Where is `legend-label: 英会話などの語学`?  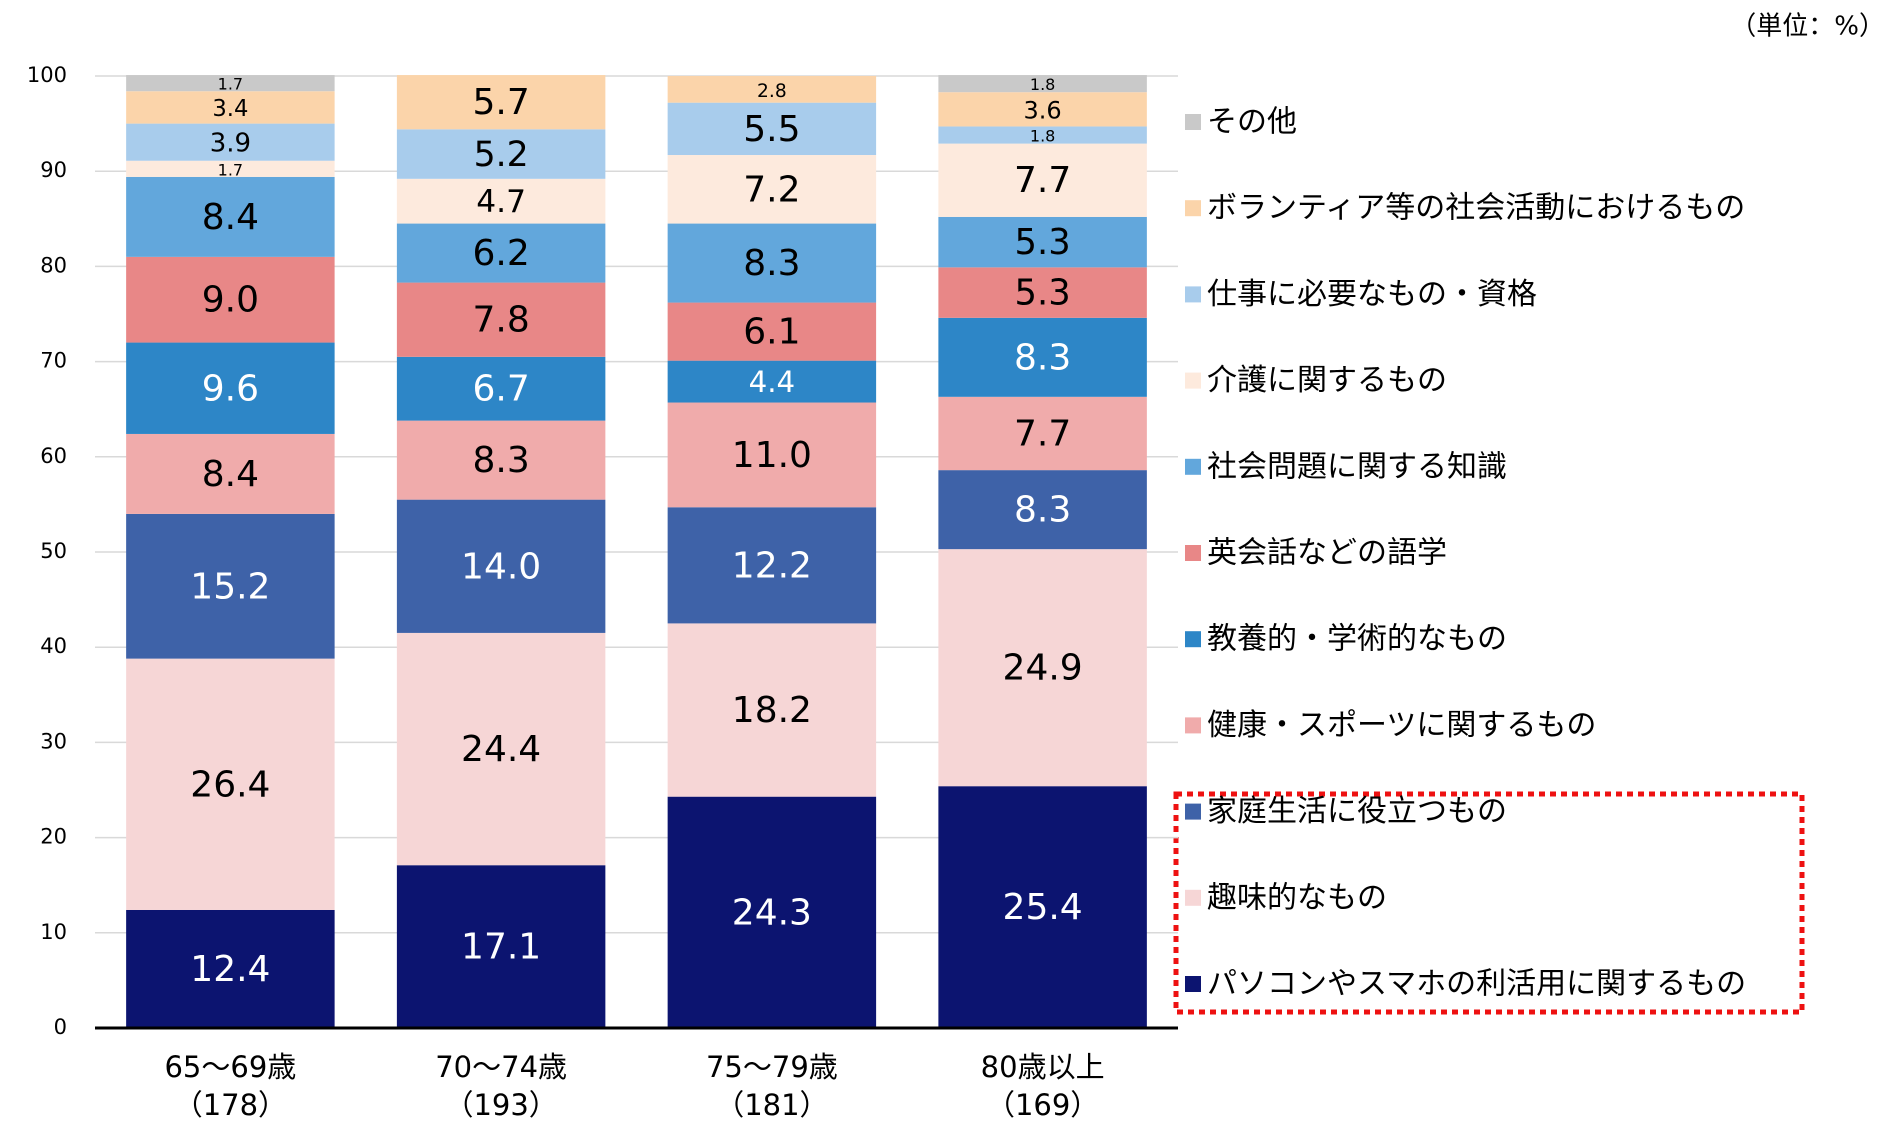
legend-label: 英会話などの語学 is located at coordinates (1327, 553).